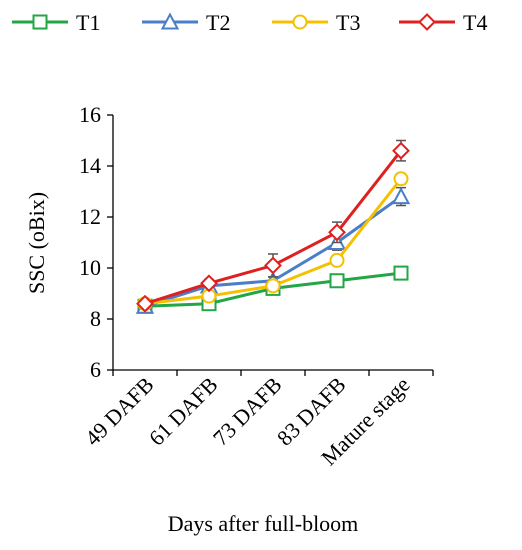  What do you see at coordinates (90, 267) in the screenshot?
I see `y-tick-label: 10` at bounding box center [90, 267].